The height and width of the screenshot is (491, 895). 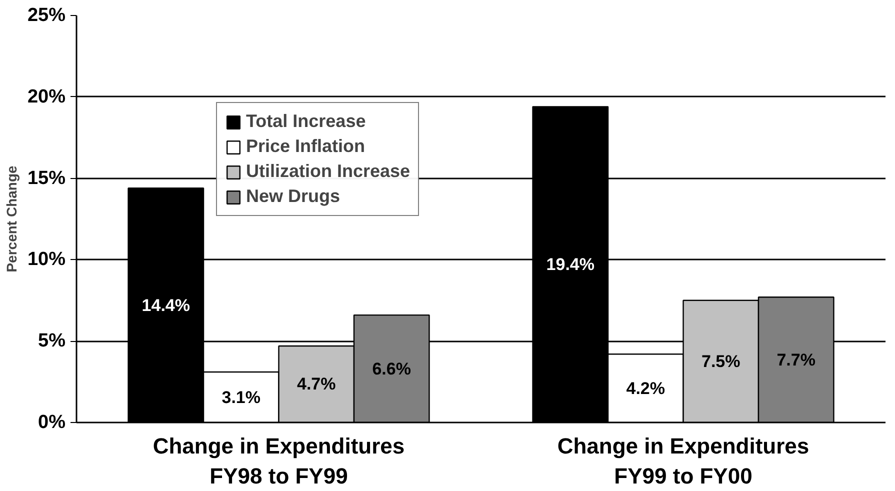 I want to click on y-tick-label: 10%, so click(x=46, y=259).